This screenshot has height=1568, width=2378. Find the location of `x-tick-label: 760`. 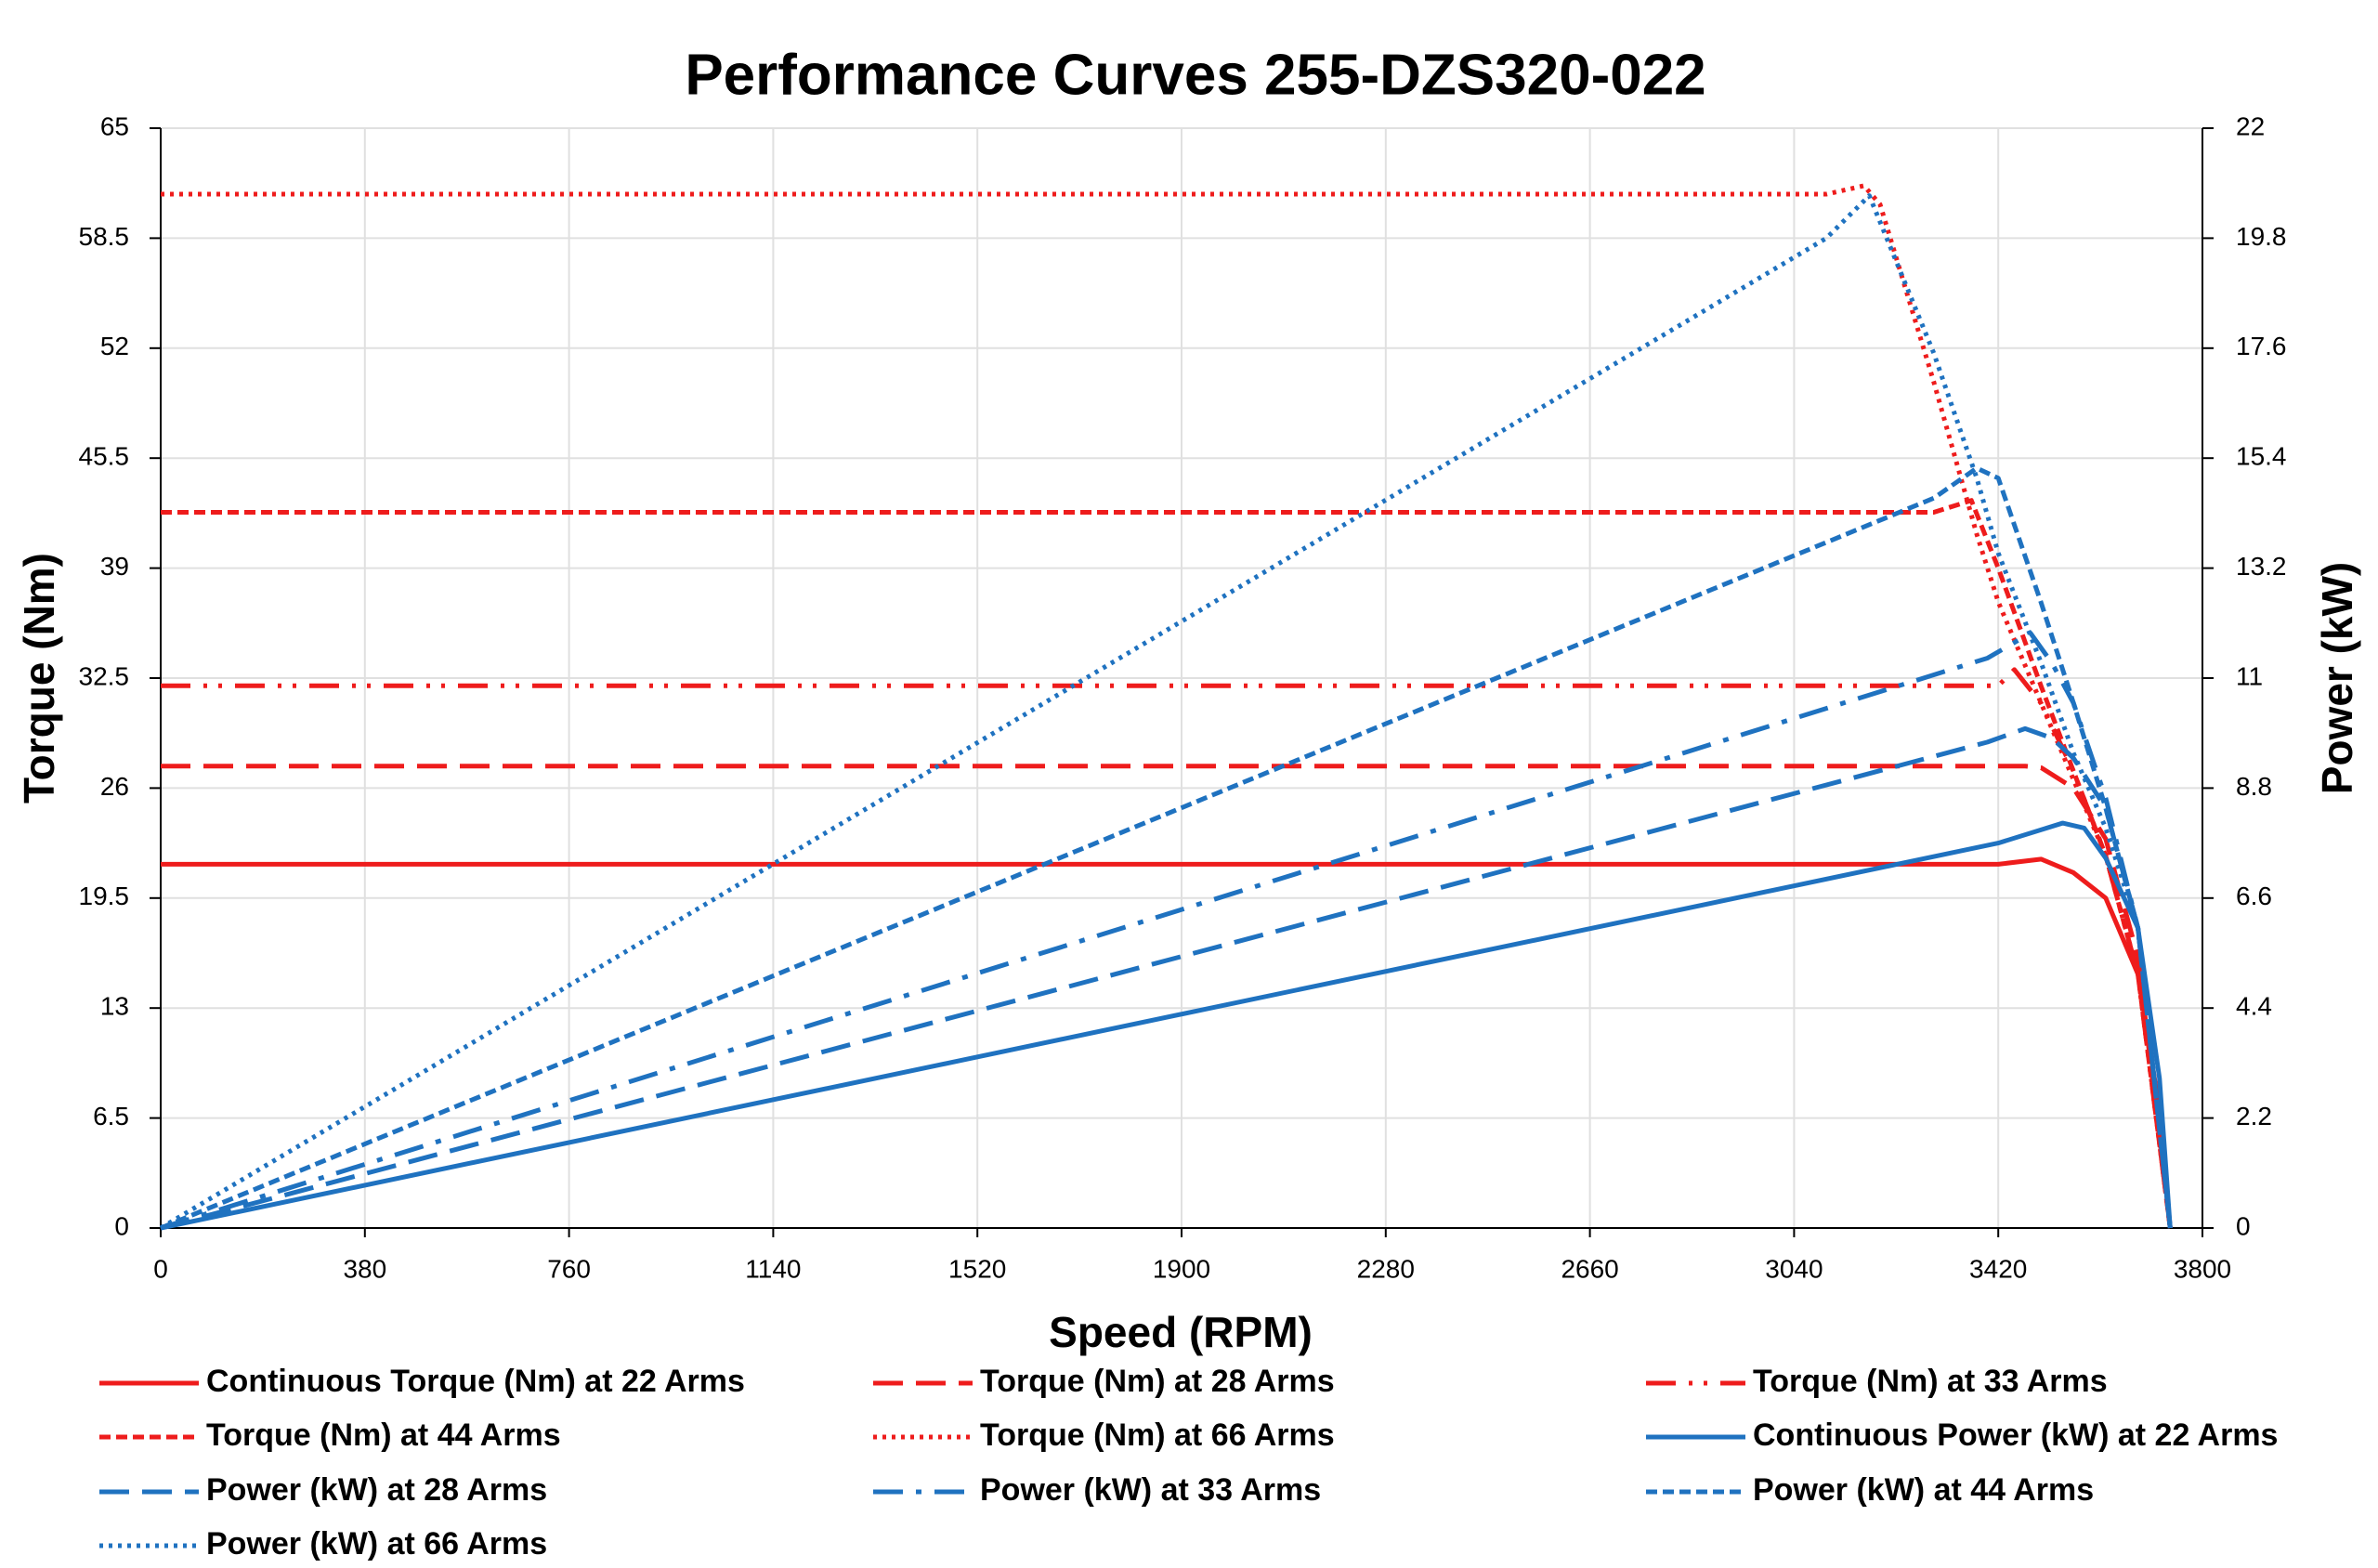

x-tick-label: 760 is located at coordinates (569, 1268).